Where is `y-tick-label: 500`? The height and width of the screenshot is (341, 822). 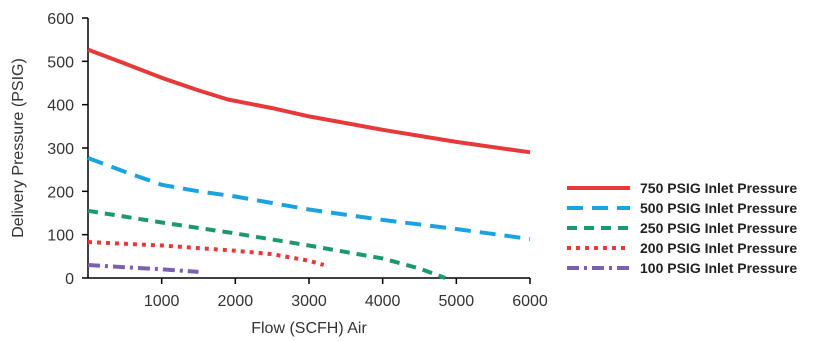
y-tick-label: 500 is located at coordinates (60, 62).